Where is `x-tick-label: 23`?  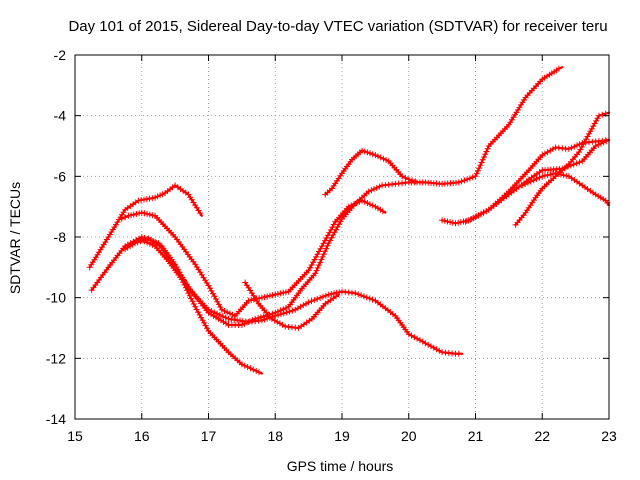 x-tick-label: 23 is located at coordinates (609, 436).